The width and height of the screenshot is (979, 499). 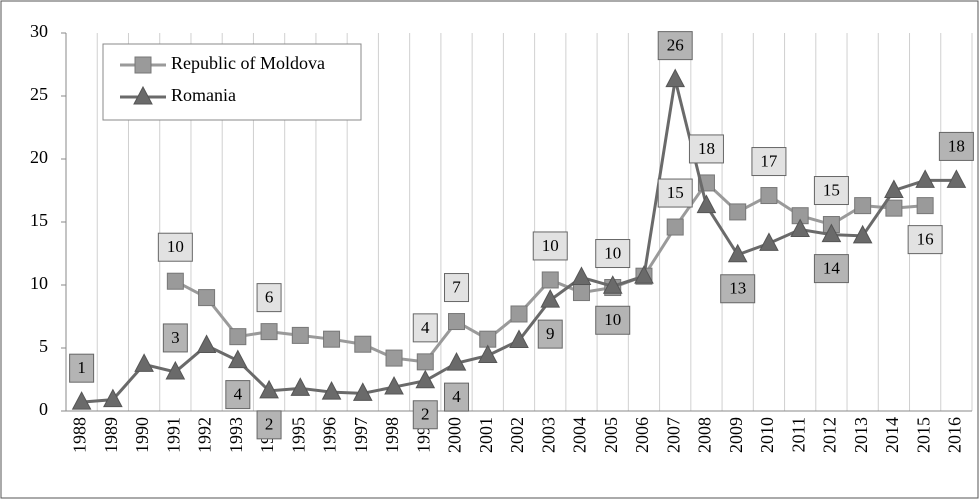 What do you see at coordinates (39, 157) in the screenshot?
I see `y-tick-label: 20` at bounding box center [39, 157].